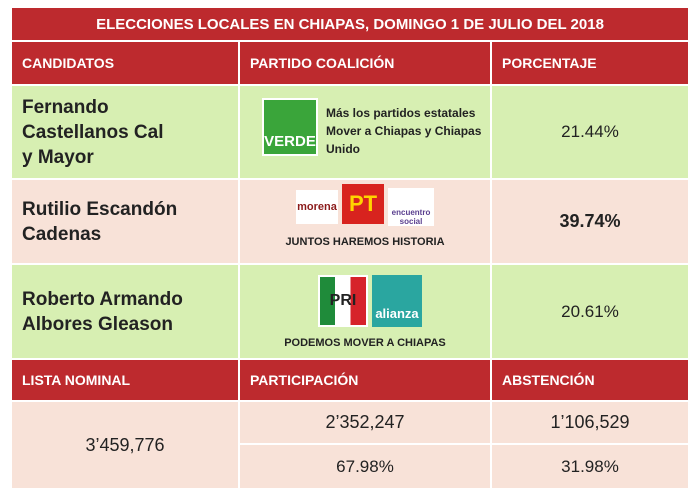 Image resolution: width=700 pixels, height=495 pixels. I want to click on coalition-text: JUNTOS HAREMOS HISTORIA, so click(365, 242).